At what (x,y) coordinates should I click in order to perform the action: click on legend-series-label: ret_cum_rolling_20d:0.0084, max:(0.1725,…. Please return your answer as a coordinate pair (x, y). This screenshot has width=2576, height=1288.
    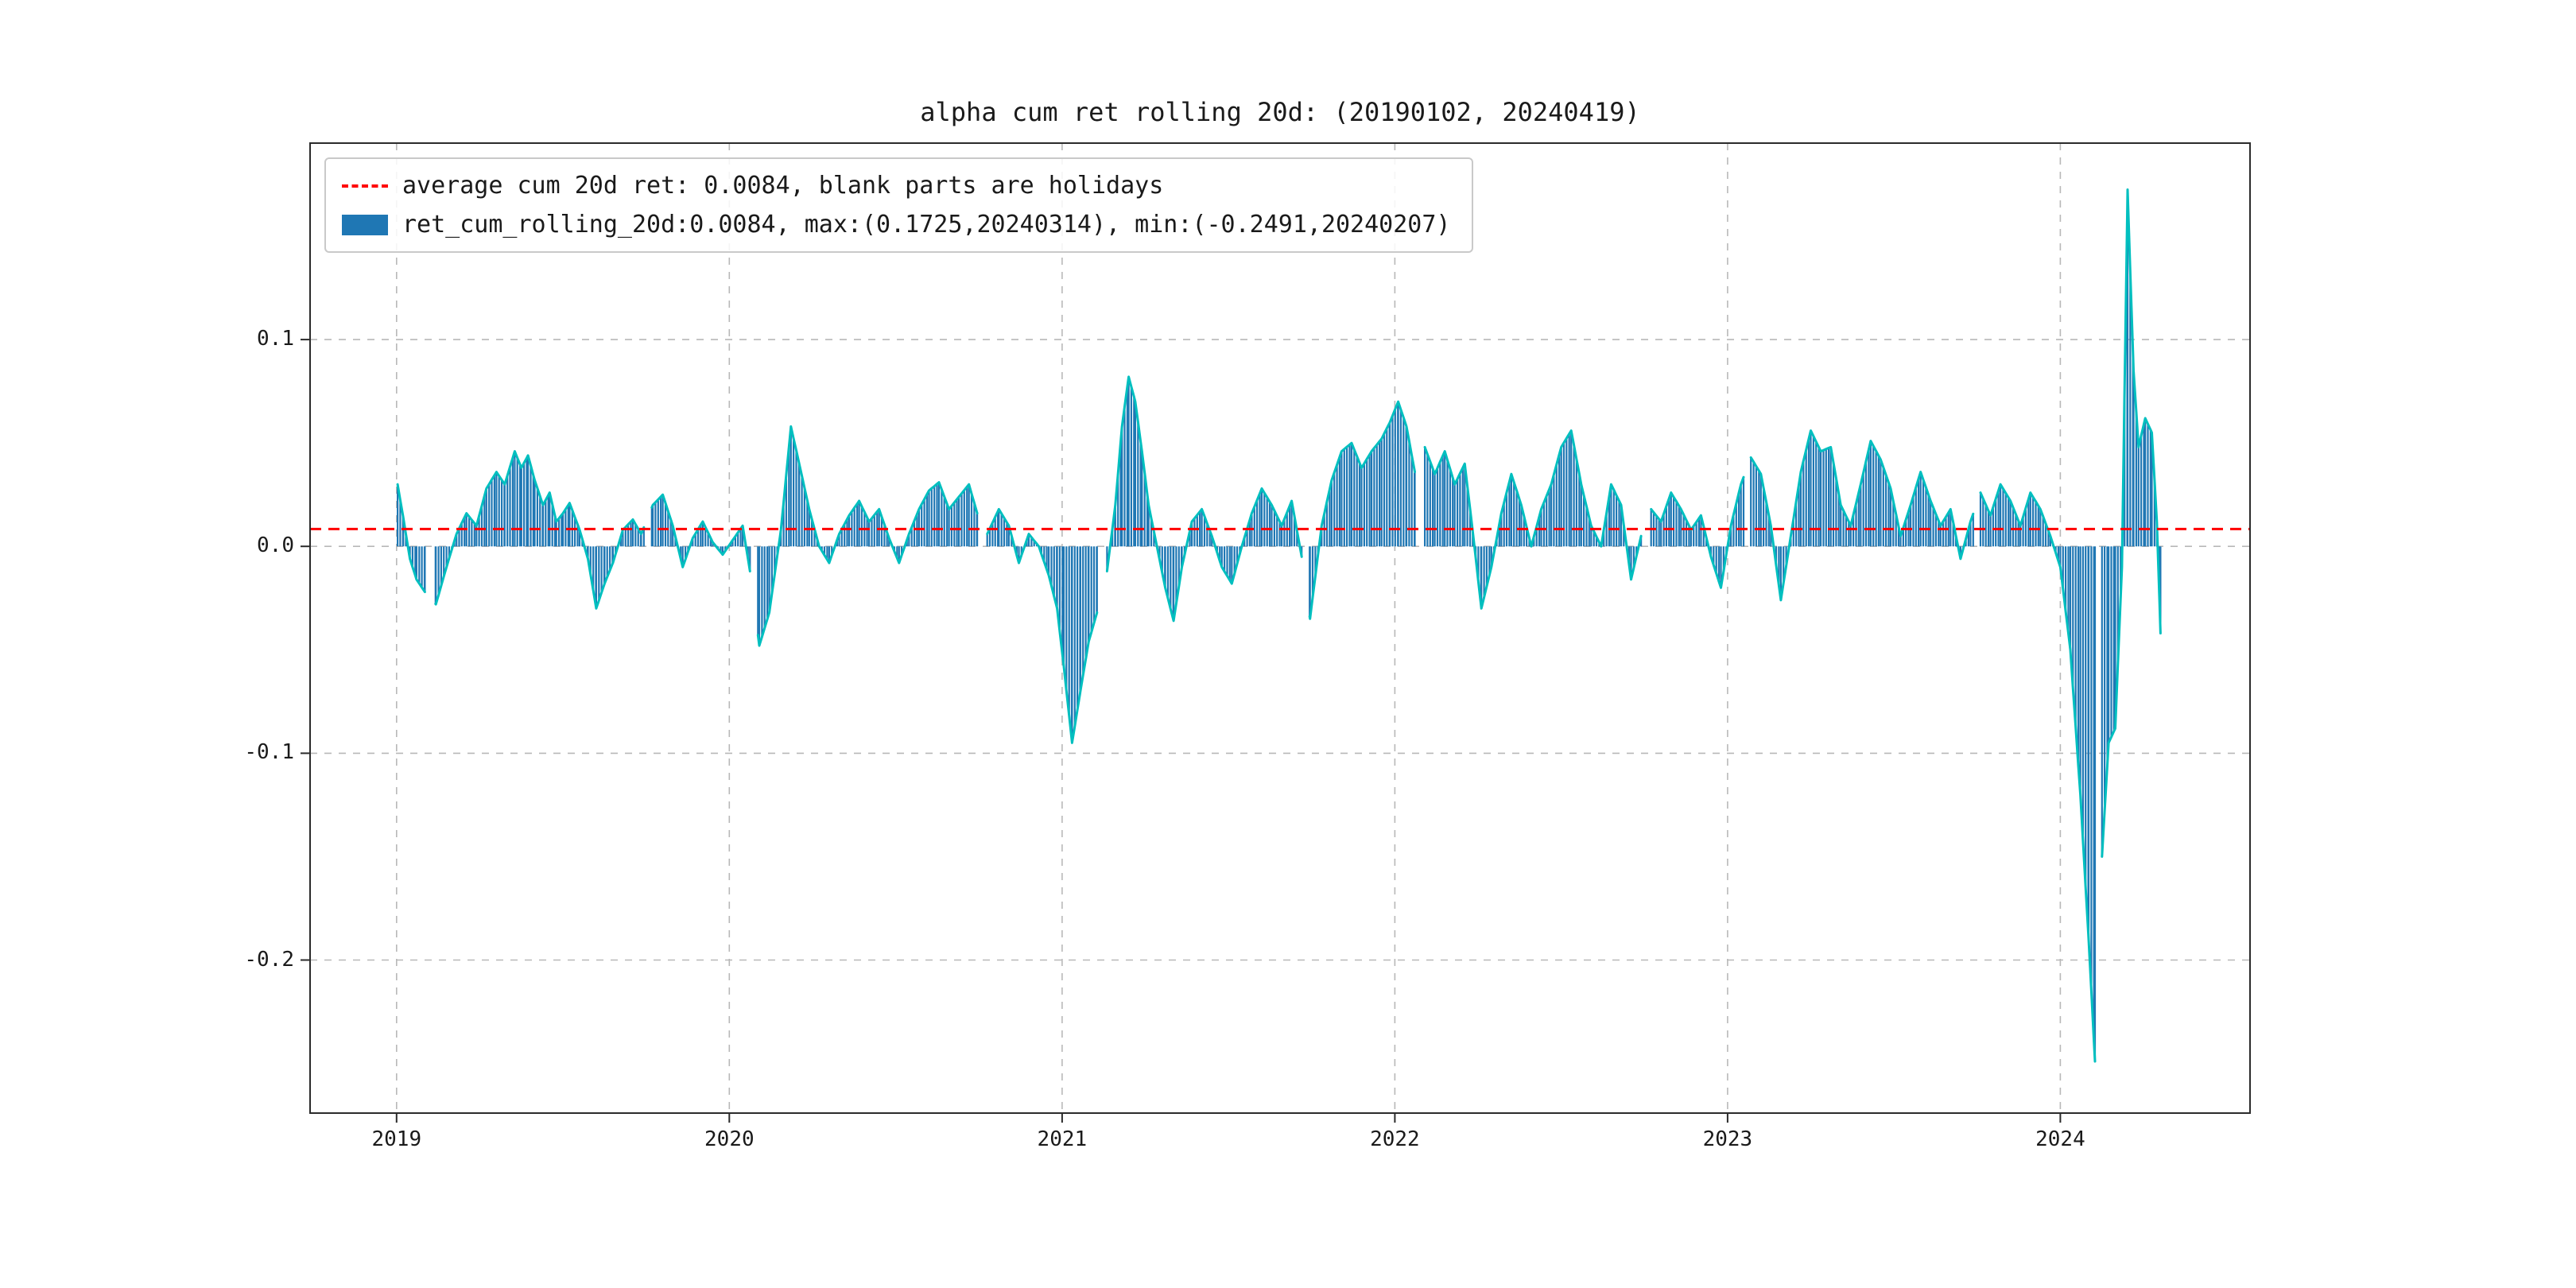
    Looking at the image, I should click on (926, 225).